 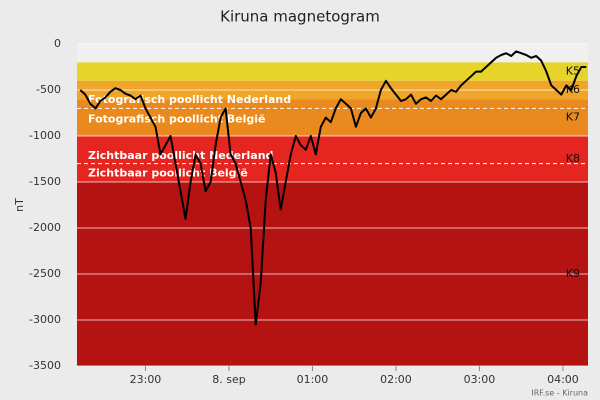 What do you see at coordinates (45, 227) in the screenshot?
I see `y-tick-label: -2000` at bounding box center [45, 227].